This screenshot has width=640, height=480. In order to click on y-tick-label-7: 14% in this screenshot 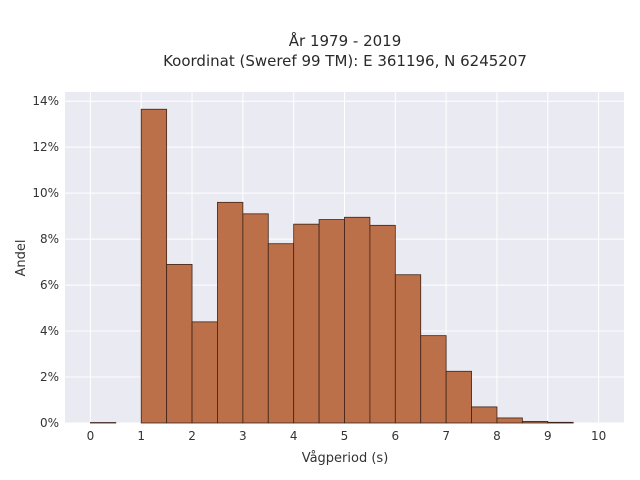, I will do `click(45, 101)`.